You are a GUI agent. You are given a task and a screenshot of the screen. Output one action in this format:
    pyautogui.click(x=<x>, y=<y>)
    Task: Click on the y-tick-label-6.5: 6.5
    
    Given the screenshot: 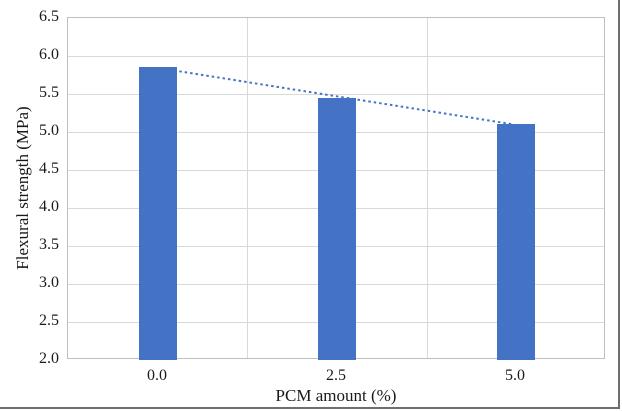 What is the action you would take?
    pyautogui.click(x=49, y=16)
    